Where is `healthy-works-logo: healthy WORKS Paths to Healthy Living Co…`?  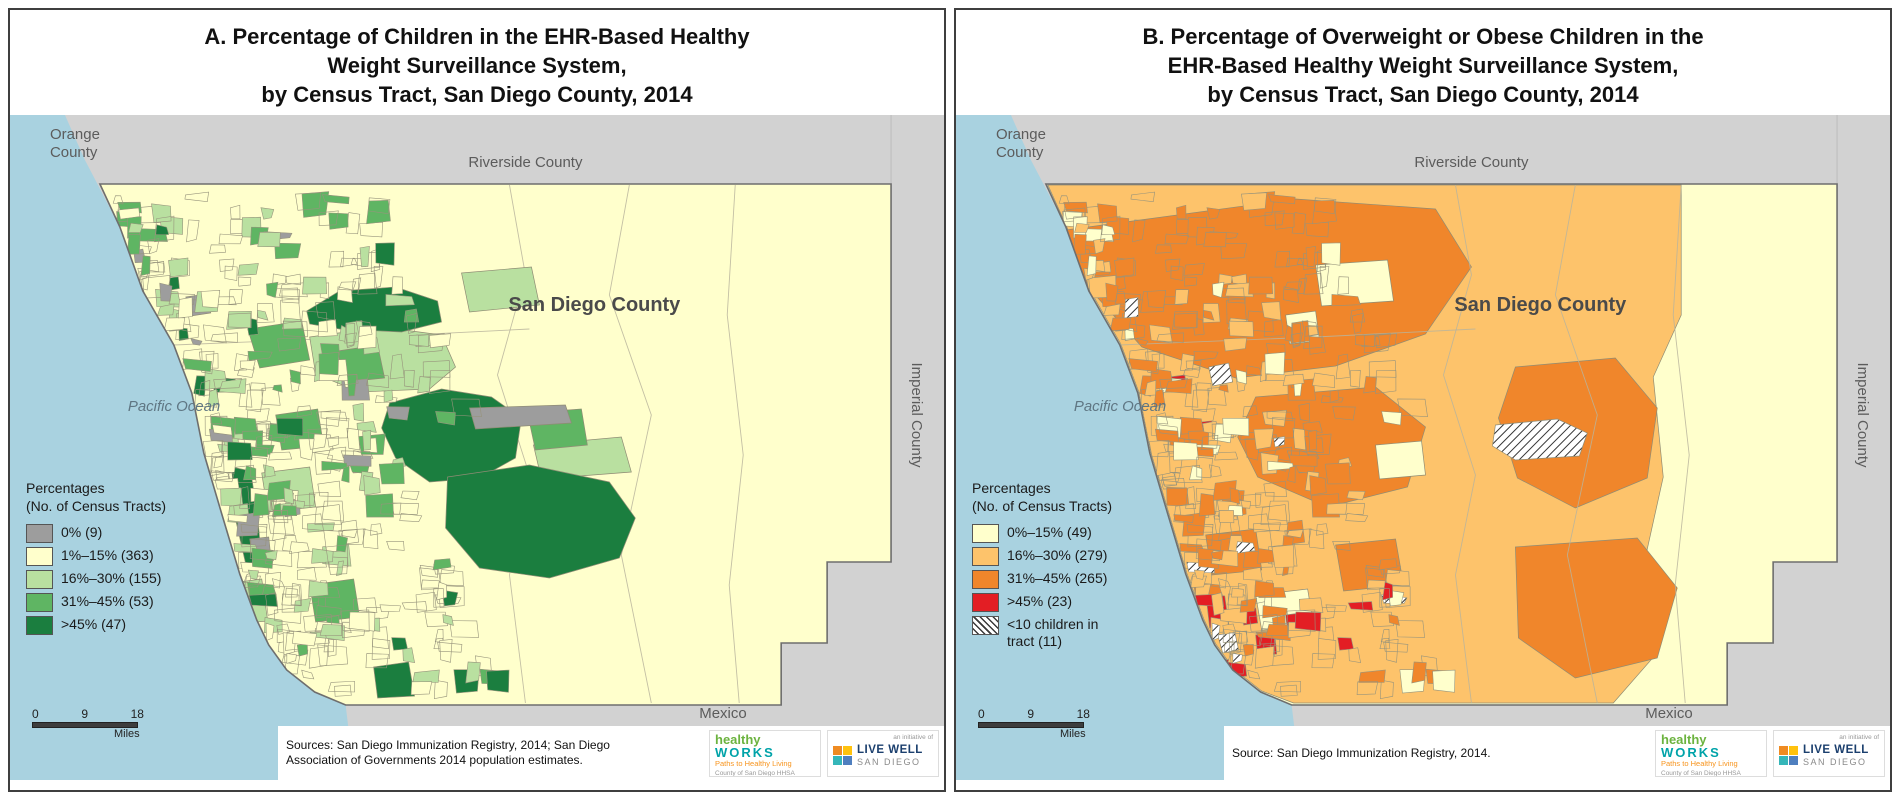
healthy-works-logo: healthy WORKS Paths to Healthy Living Co… is located at coordinates (1711, 753).